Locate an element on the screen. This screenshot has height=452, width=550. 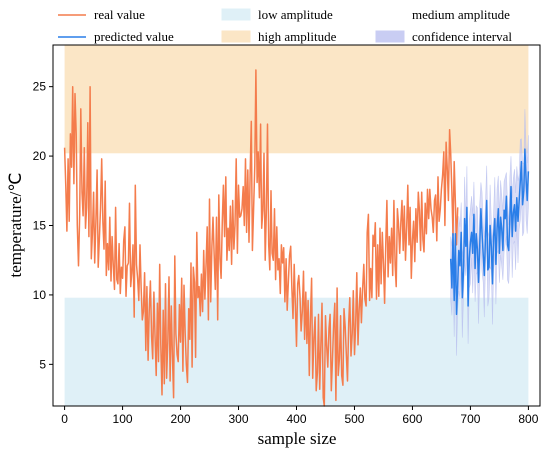
legend-entry-low-amplitude: low amplitude is located at coordinates (277, 14).